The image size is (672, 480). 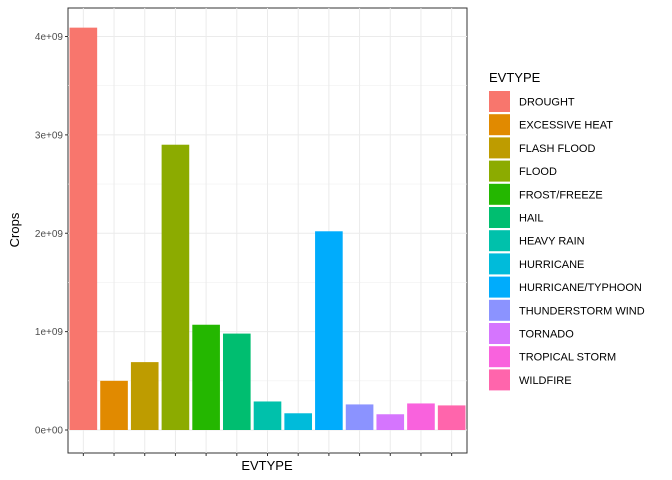 What do you see at coordinates (49, 135) in the screenshot?
I see `y-tick-label: 3e+09` at bounding box center [49, 135].